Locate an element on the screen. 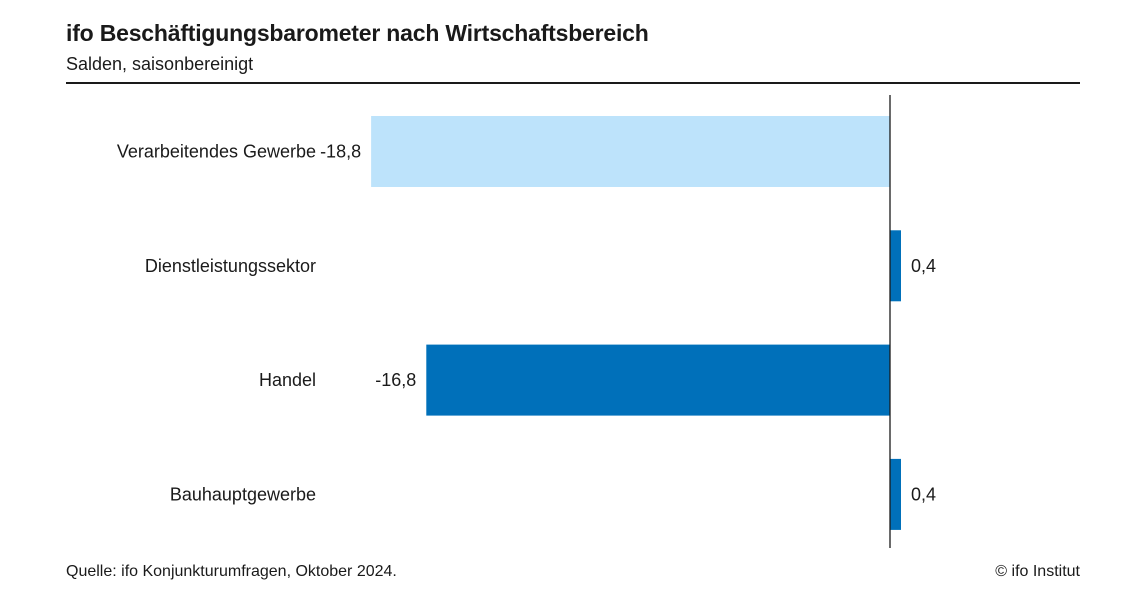 The image size is (1144, 598). title-divider is located at coordinates (573, 83).